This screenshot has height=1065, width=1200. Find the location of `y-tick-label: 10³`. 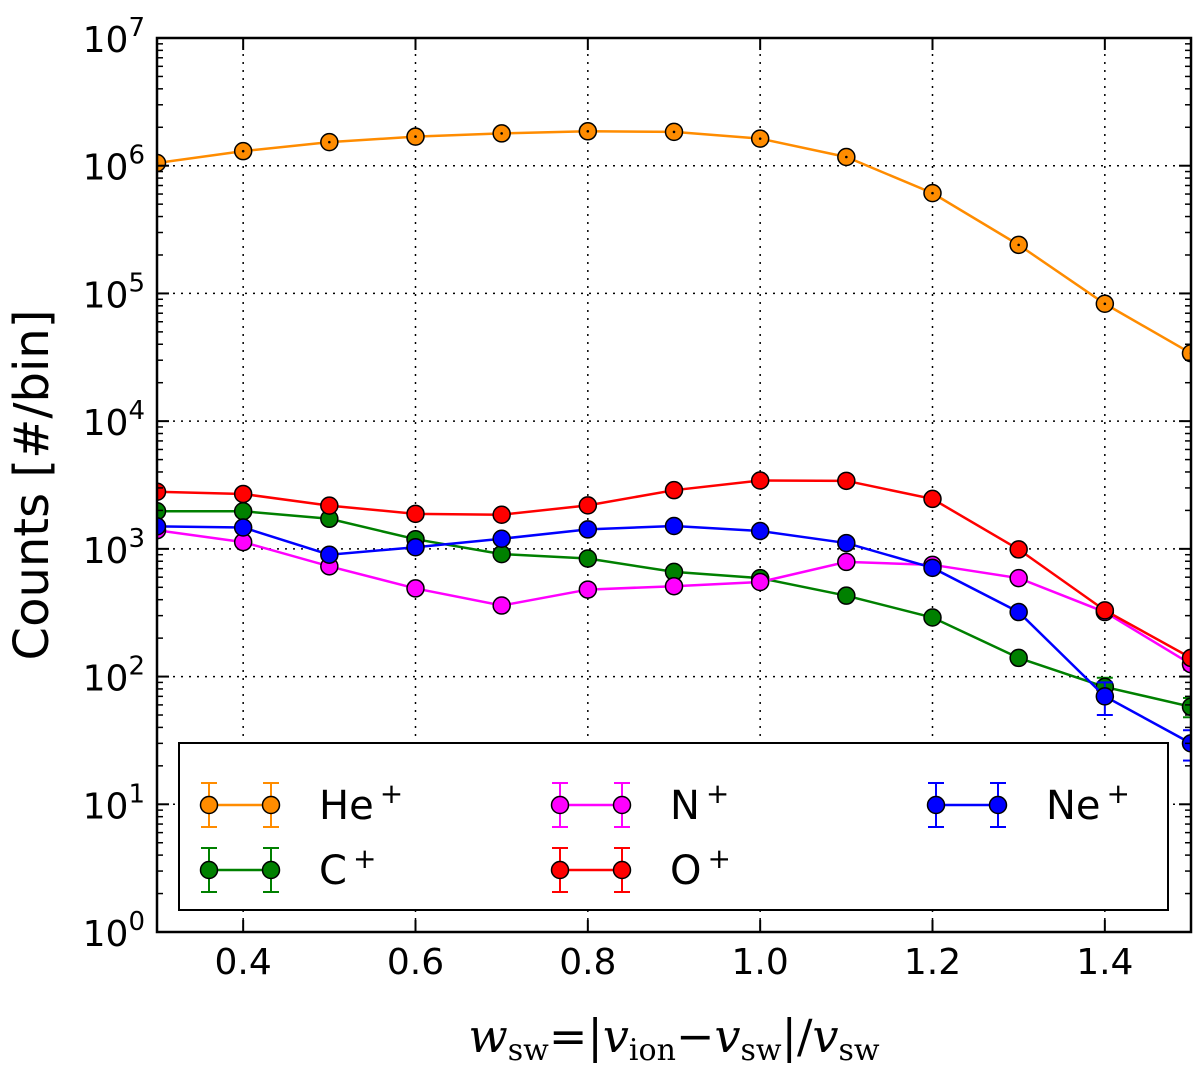

y-tick-label: 10³ is located at coordinates (114, 548).